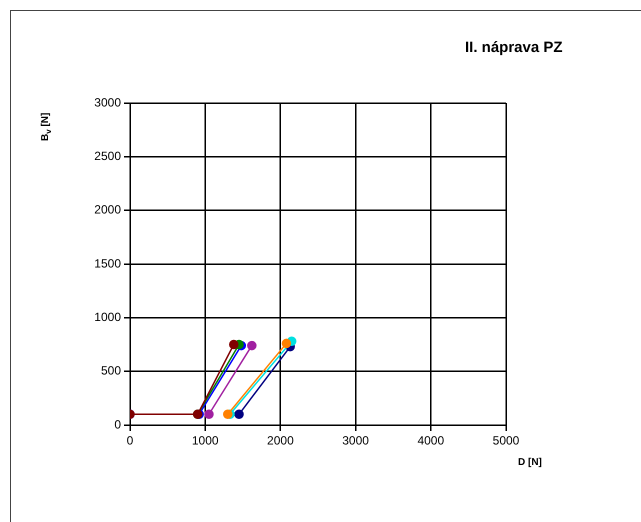  I want to click on chart-title: II. náprava PZ, so click(514, 47).